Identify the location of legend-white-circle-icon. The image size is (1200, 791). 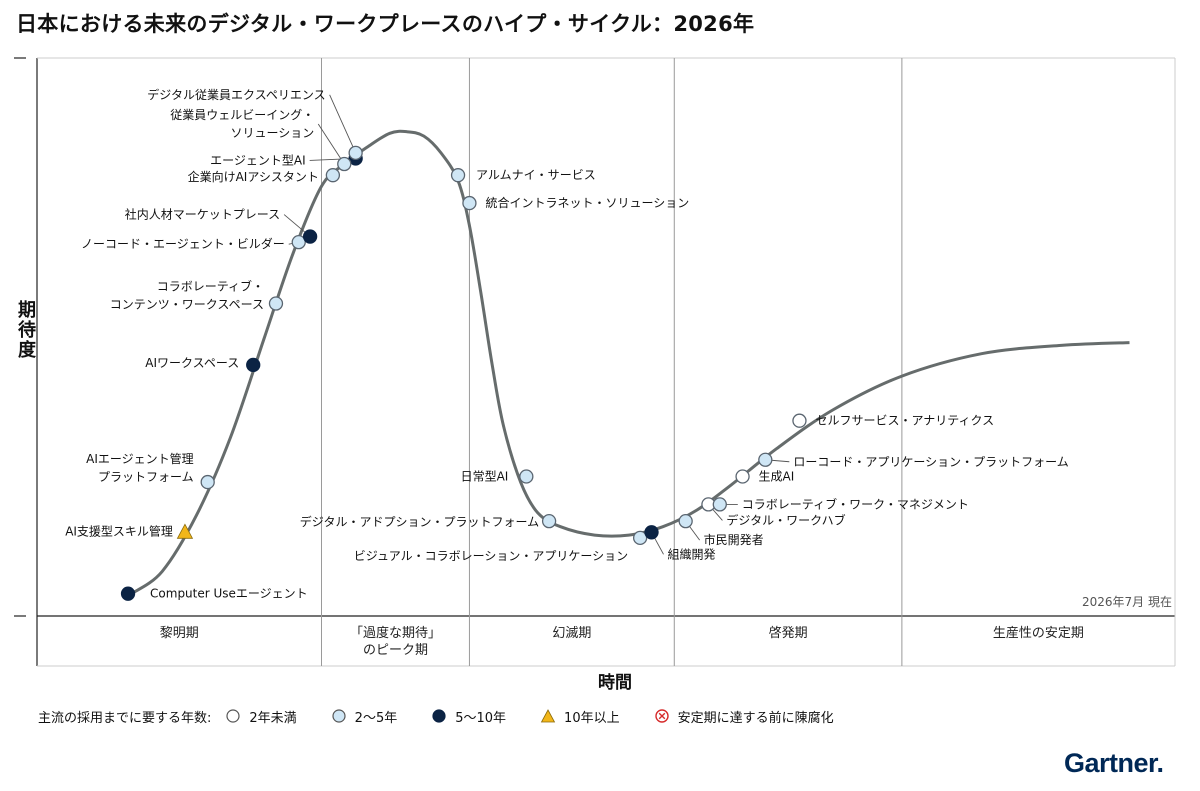
(233, 716).